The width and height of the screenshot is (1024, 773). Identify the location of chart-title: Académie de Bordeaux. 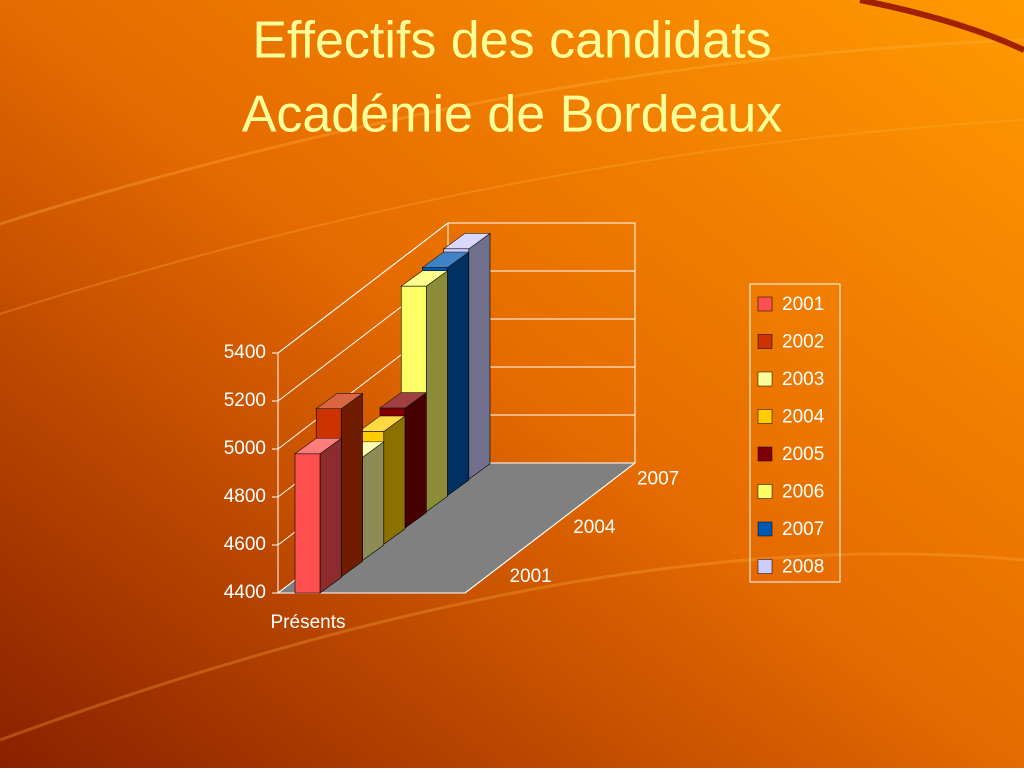
(512, 115).